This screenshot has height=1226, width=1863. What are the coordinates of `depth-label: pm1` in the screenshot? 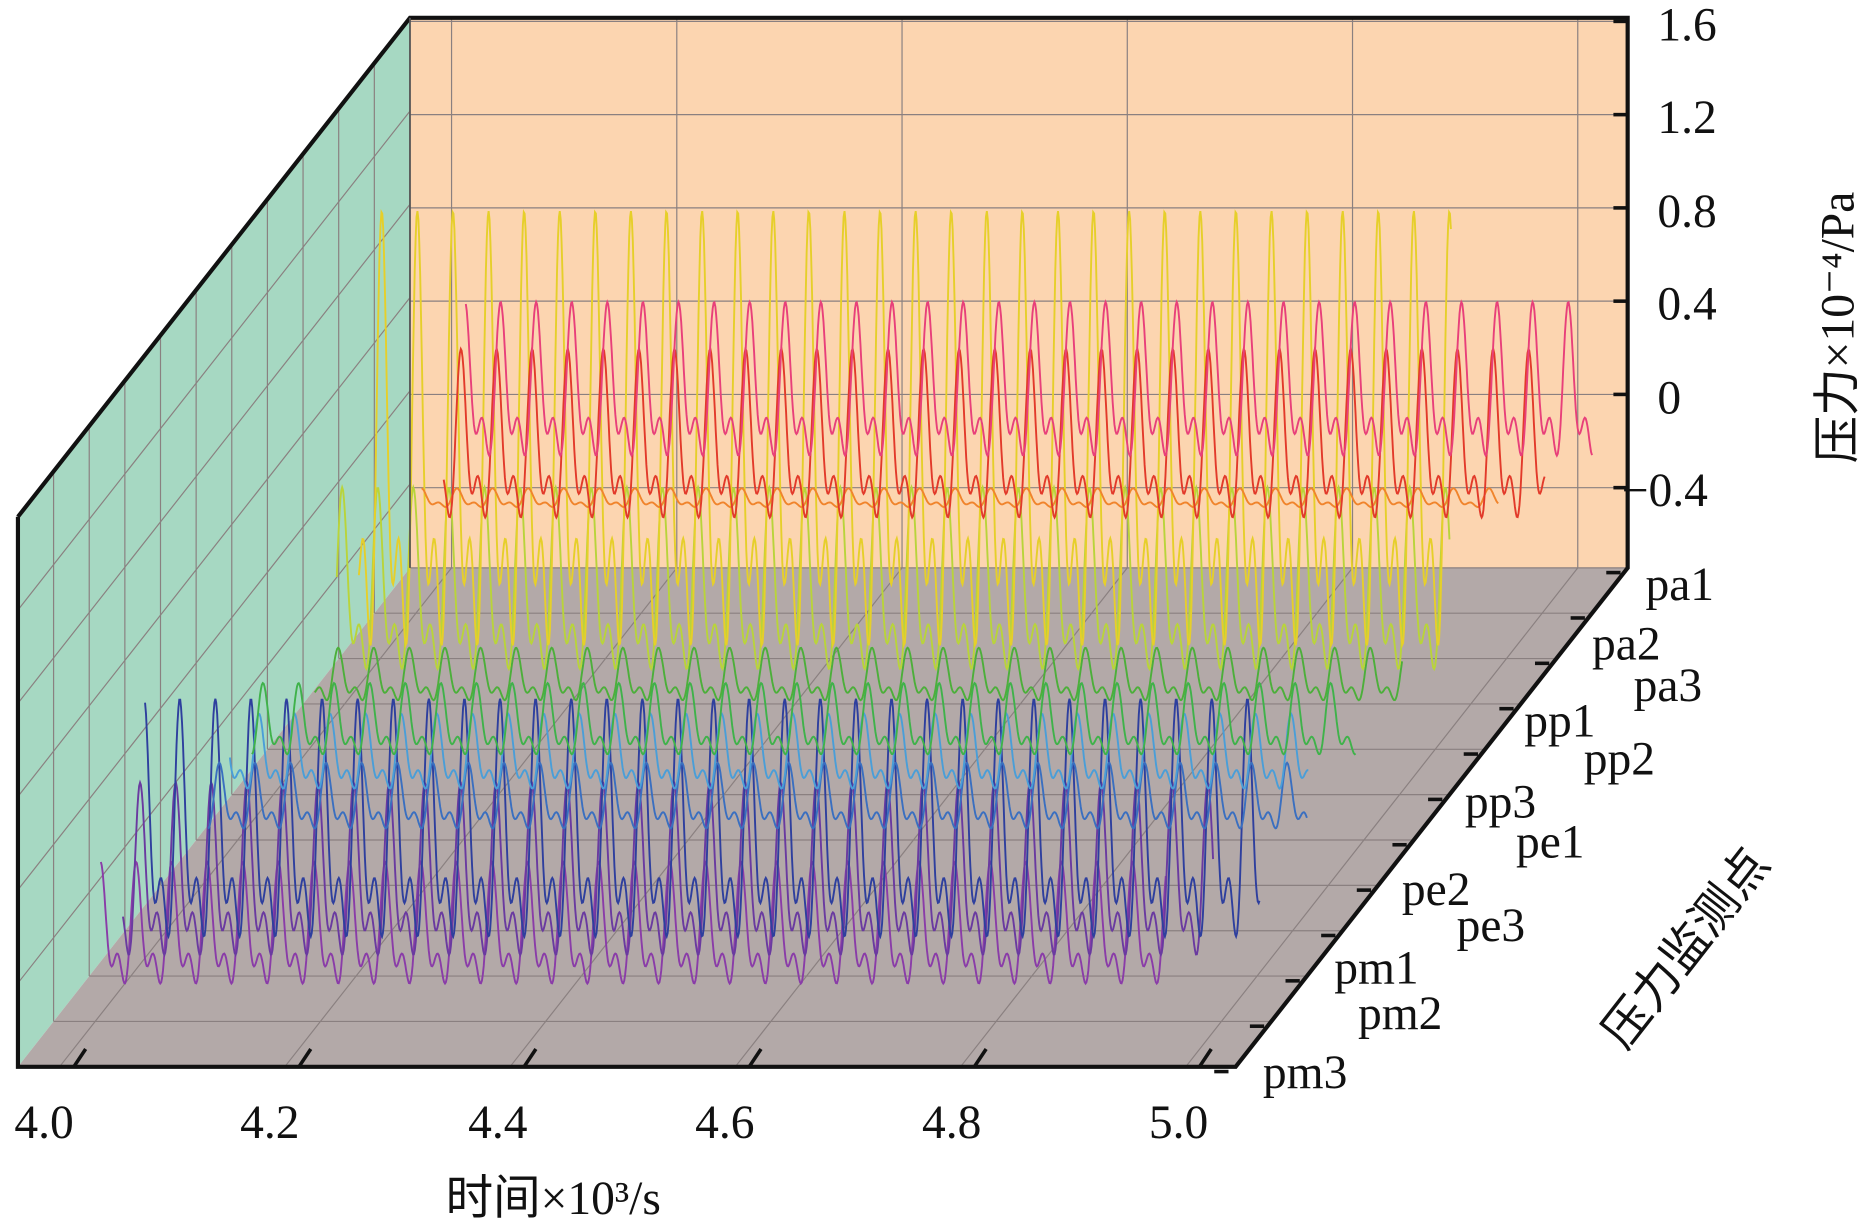 It's located at (1376, 969).